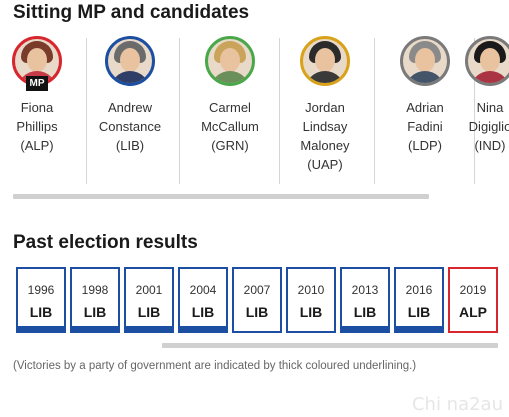 This screenshot has width=509, height=417. Describe the element at coordinates (37, 83) in the screenshot. I see `sitting-mp-badge: MP` at that location.